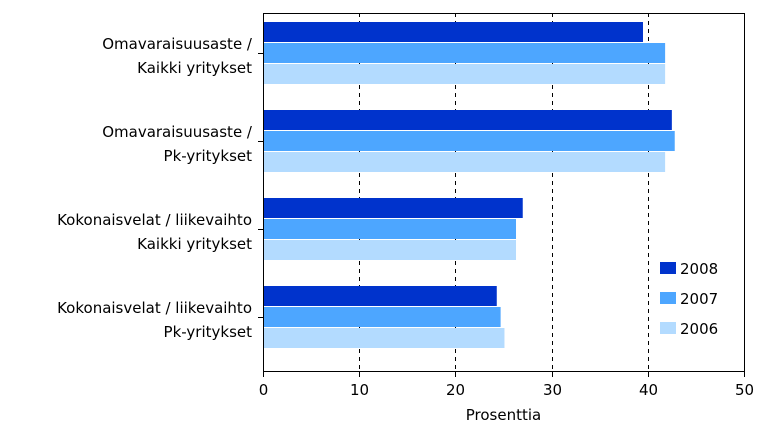  Describe the element at coordinates (506, 385) in the screenshot. I see `x-axis-ticks: 0 10 20 30 40 50` at that location.